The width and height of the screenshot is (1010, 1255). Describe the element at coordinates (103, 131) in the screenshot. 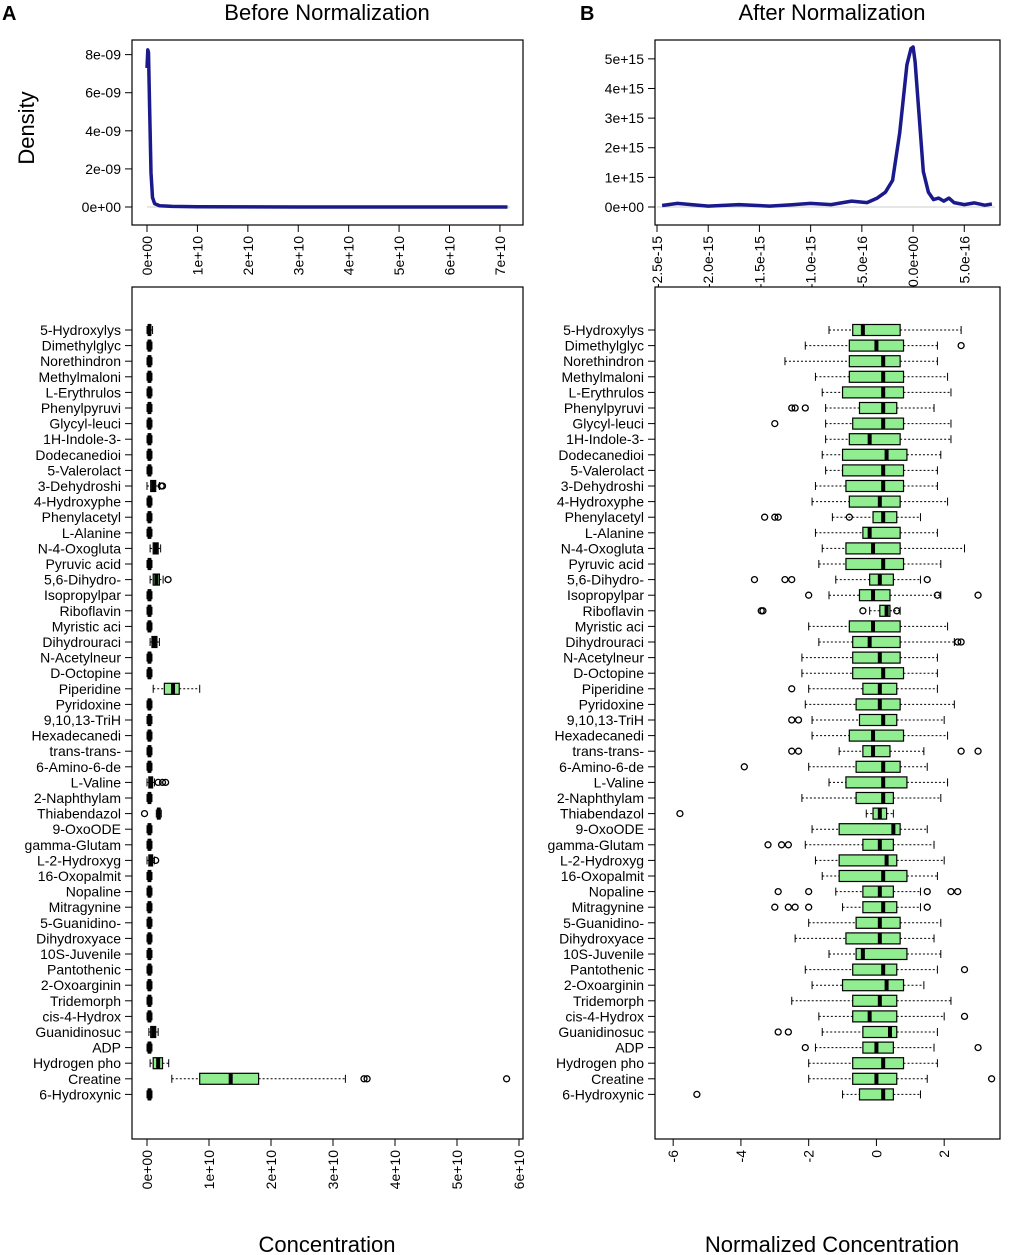

I see `y-tick-label: 4e-09` at that location.